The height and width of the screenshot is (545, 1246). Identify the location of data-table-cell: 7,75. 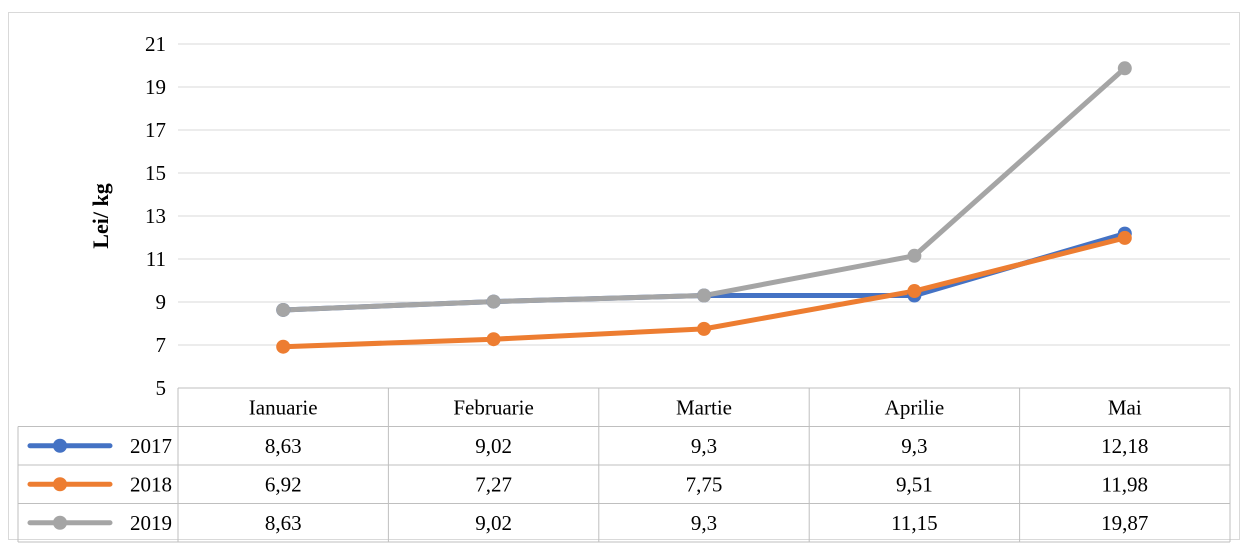
(704, 484).